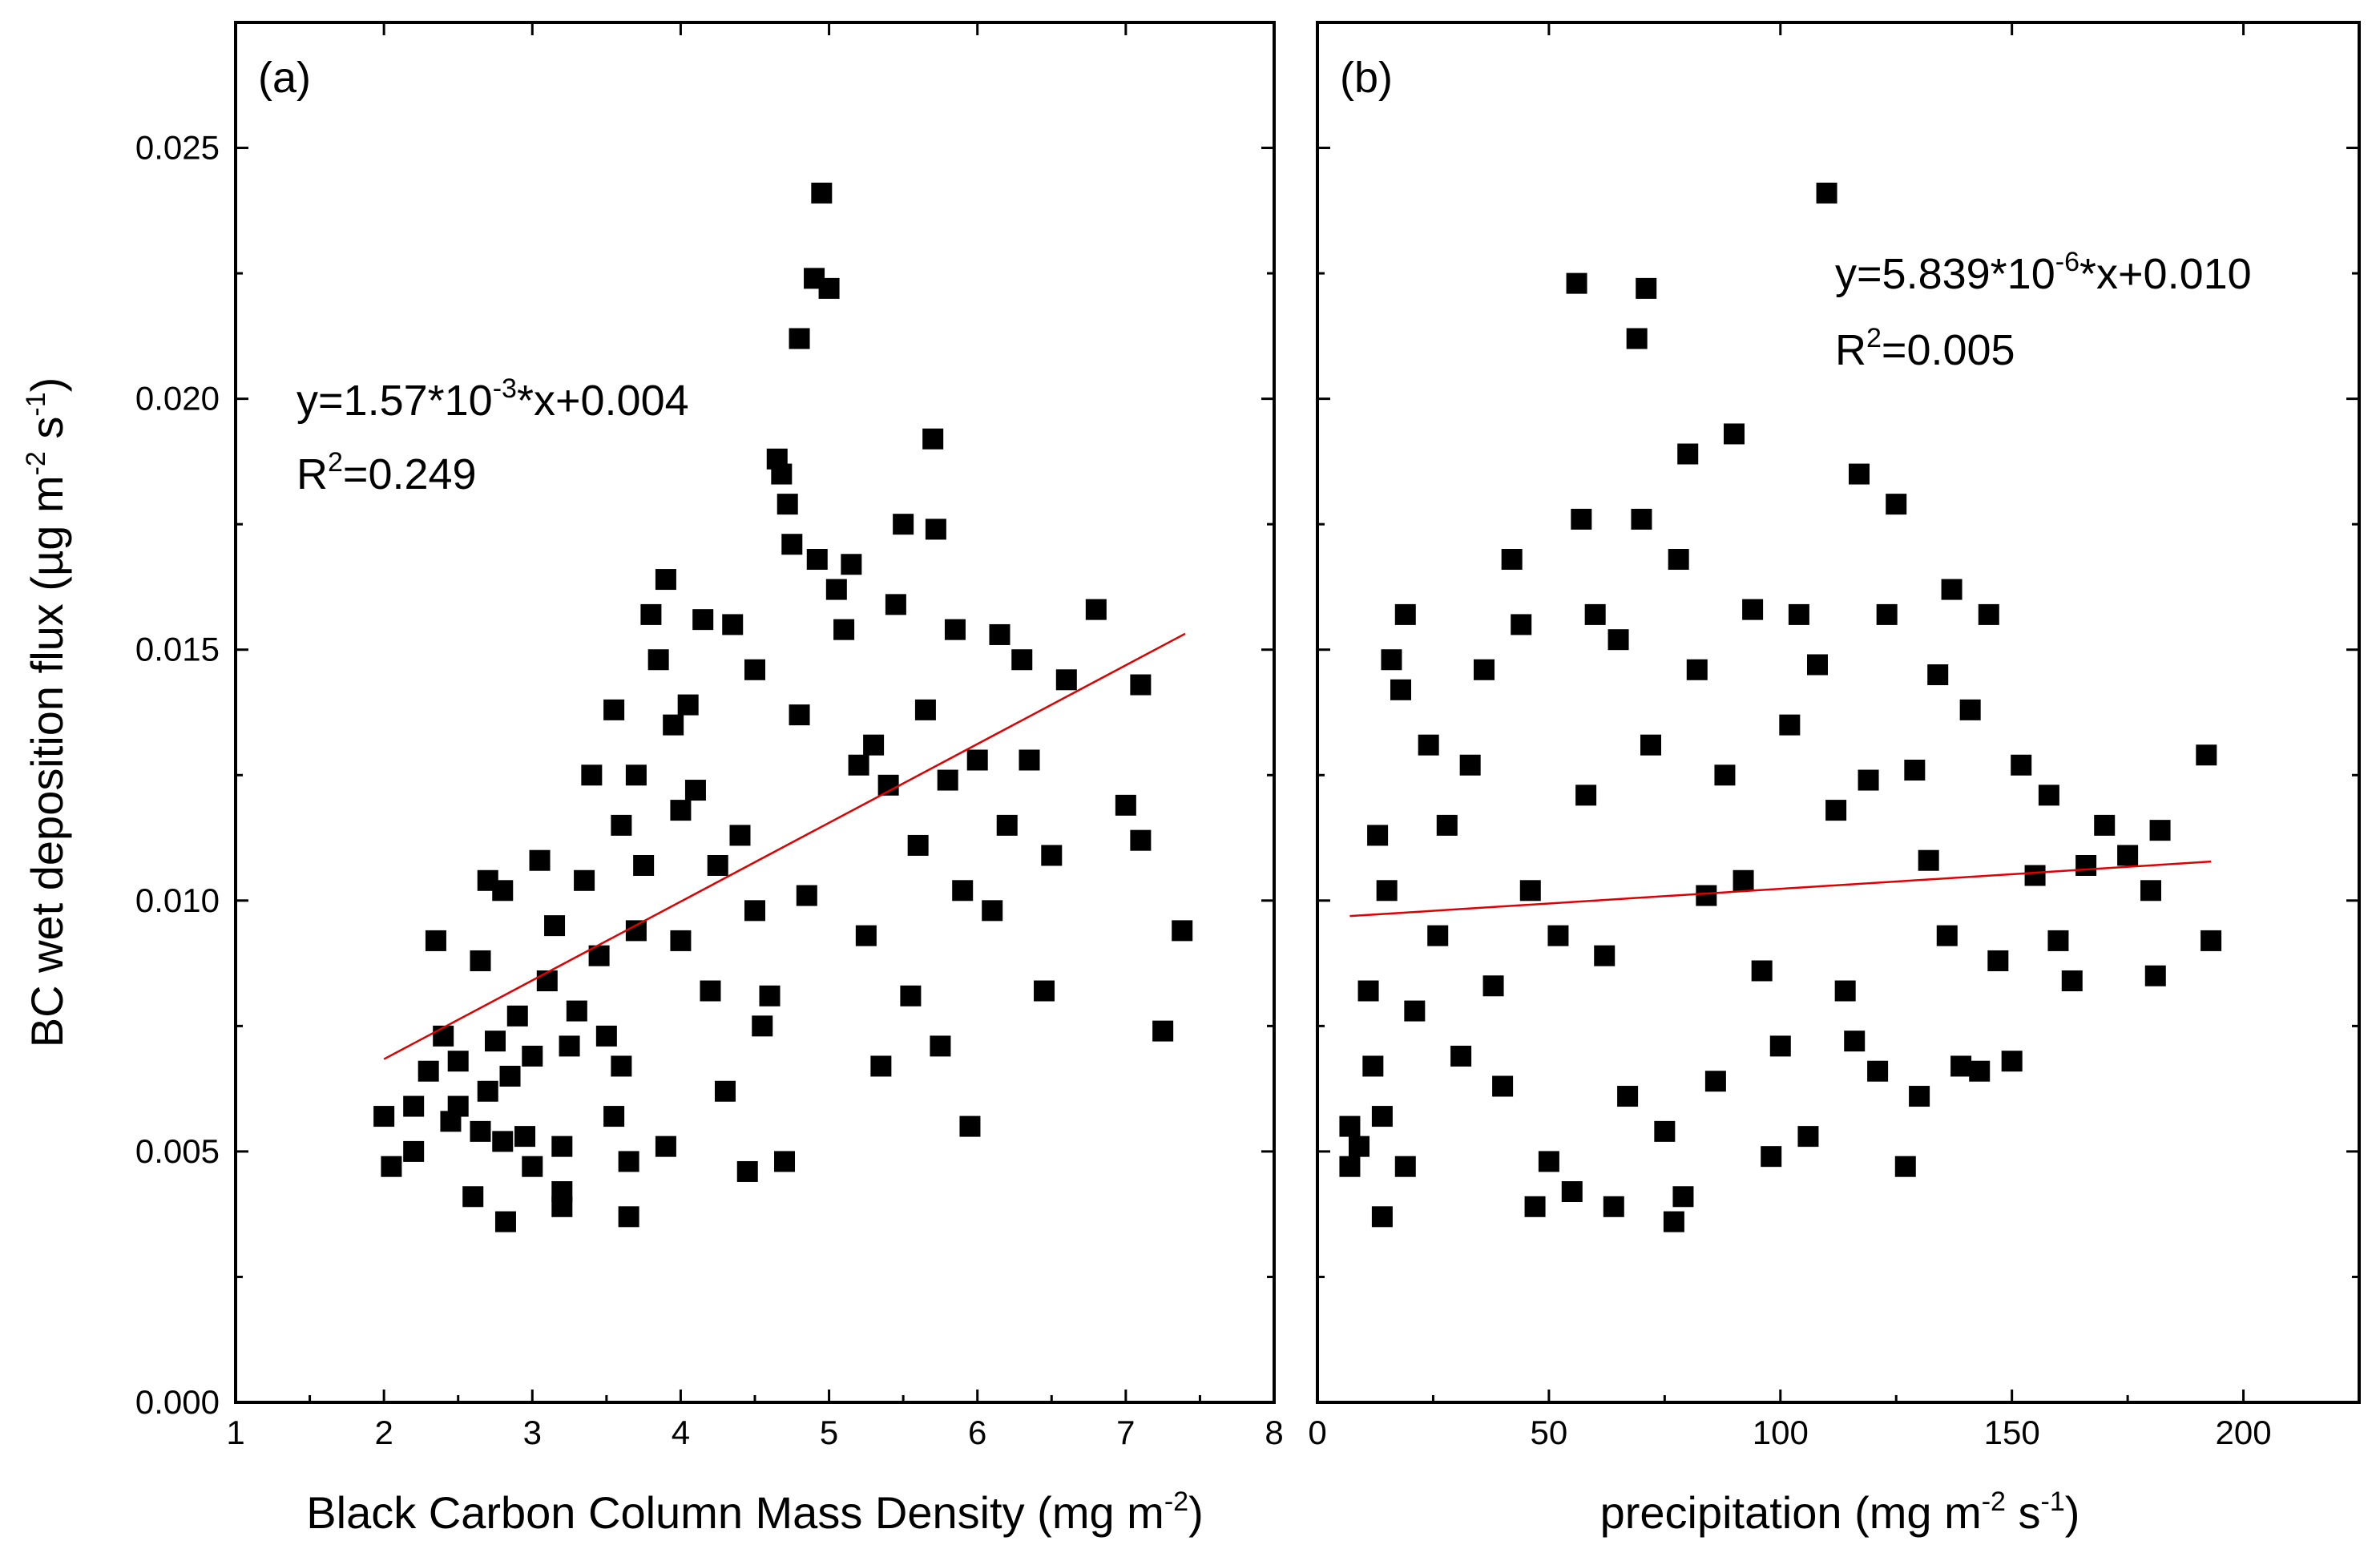 Image resolution: width=2380 pixels, height=1549 pixels. What do you see at coordinates (829, 1432) in the screenshot?
I see `x-tick-label: 5` at bounding box center [829, 1432].